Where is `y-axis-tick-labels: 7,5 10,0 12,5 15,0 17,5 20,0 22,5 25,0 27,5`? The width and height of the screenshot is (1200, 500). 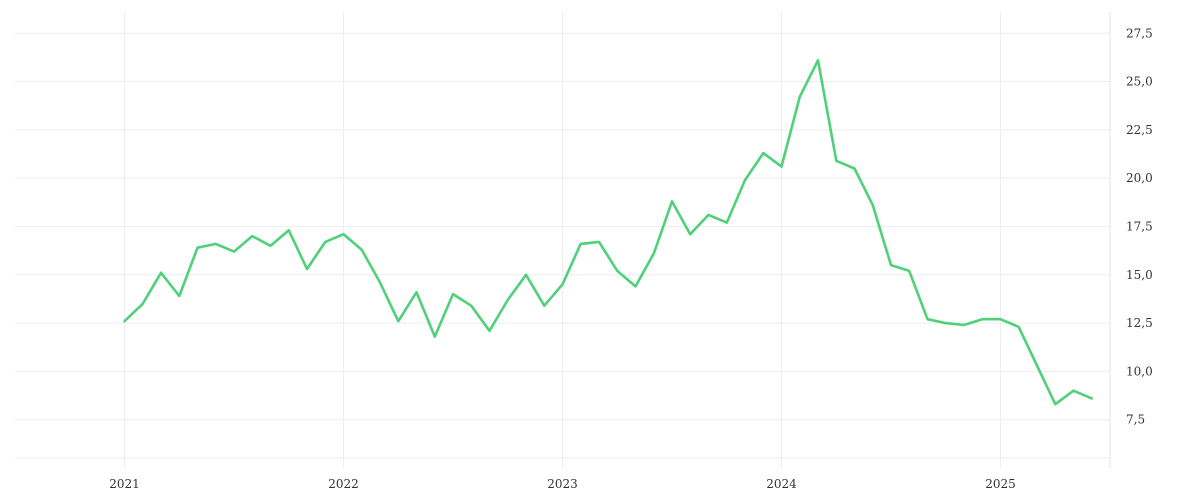 y-axis-tick-labels: 7,5 10,0 12,5 15,0 17,5 20,0 22,5 25,0 27,5 is located at coordinates (1139, 226).